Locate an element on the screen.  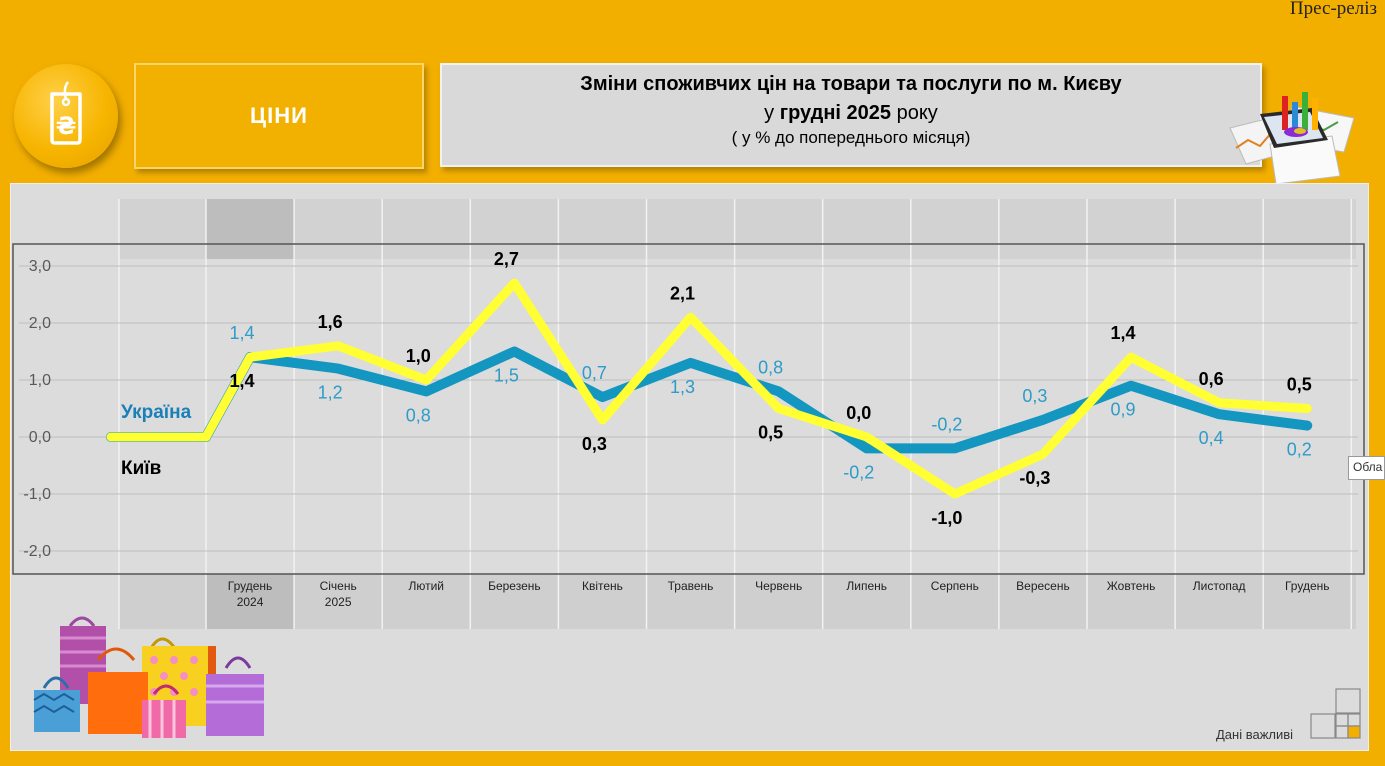
footer-note: Дані важливі is located at coordinates (1255, 734).